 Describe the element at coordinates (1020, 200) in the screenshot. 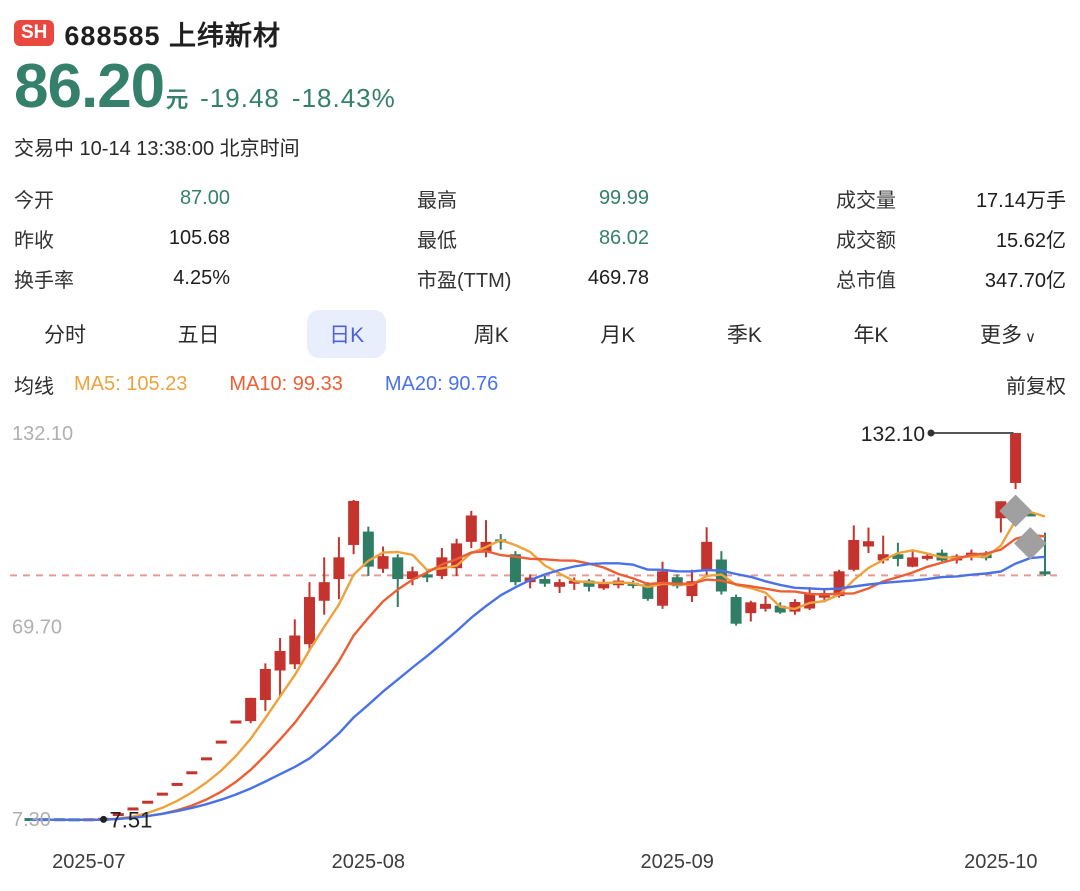

I see `stat-value: 17.14万手` at that location.